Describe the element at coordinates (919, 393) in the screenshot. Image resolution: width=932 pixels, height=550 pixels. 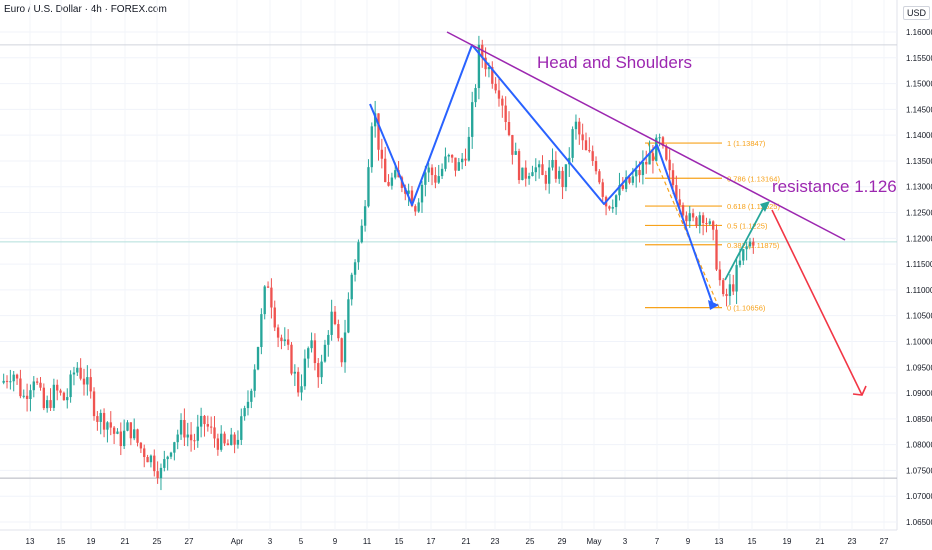
I see `y-tick-label: 1.09000` at that location.